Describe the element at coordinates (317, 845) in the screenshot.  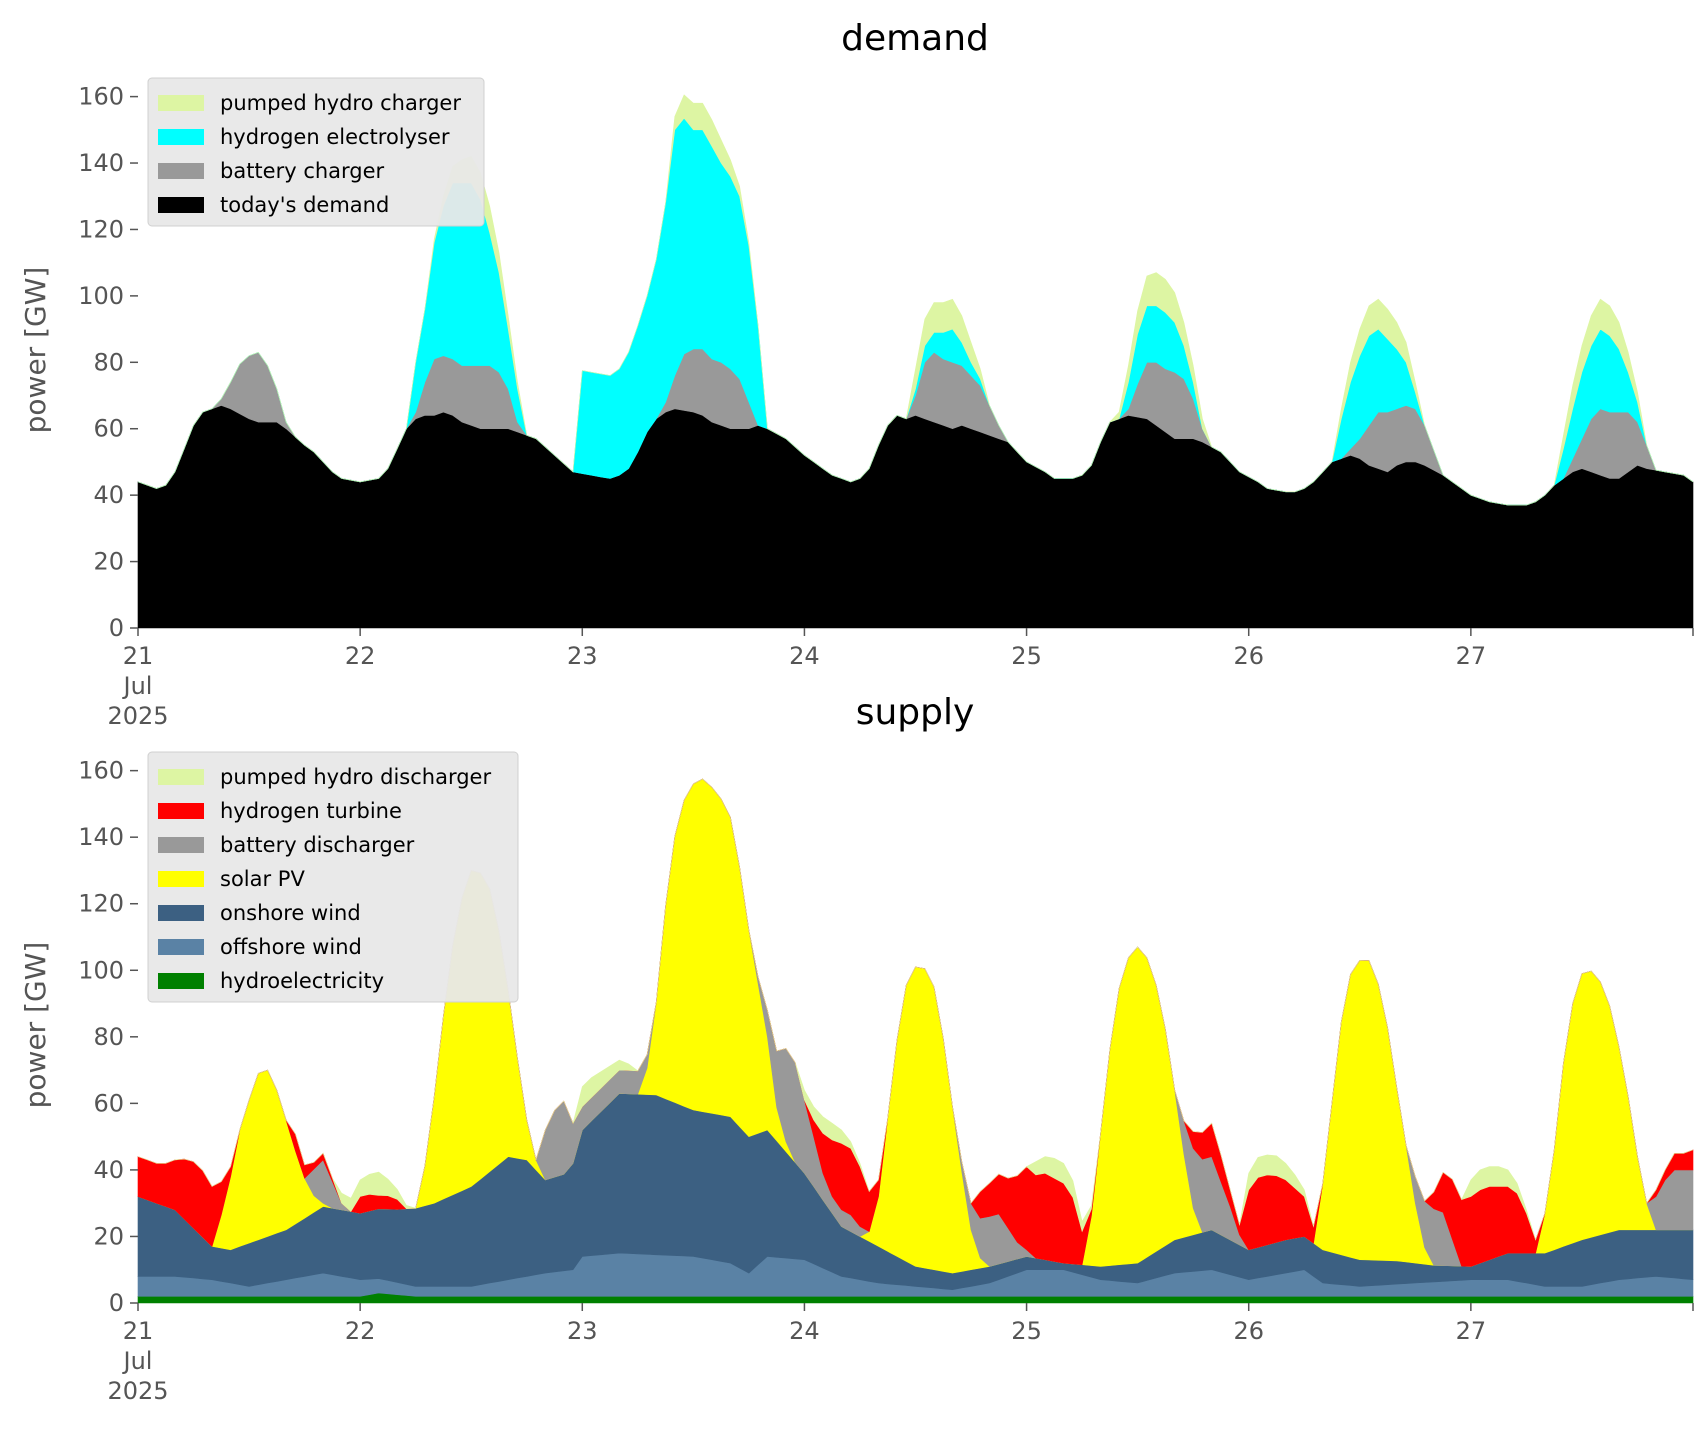
I see `legend-label-battery-discharger: battery discharger` at that location.